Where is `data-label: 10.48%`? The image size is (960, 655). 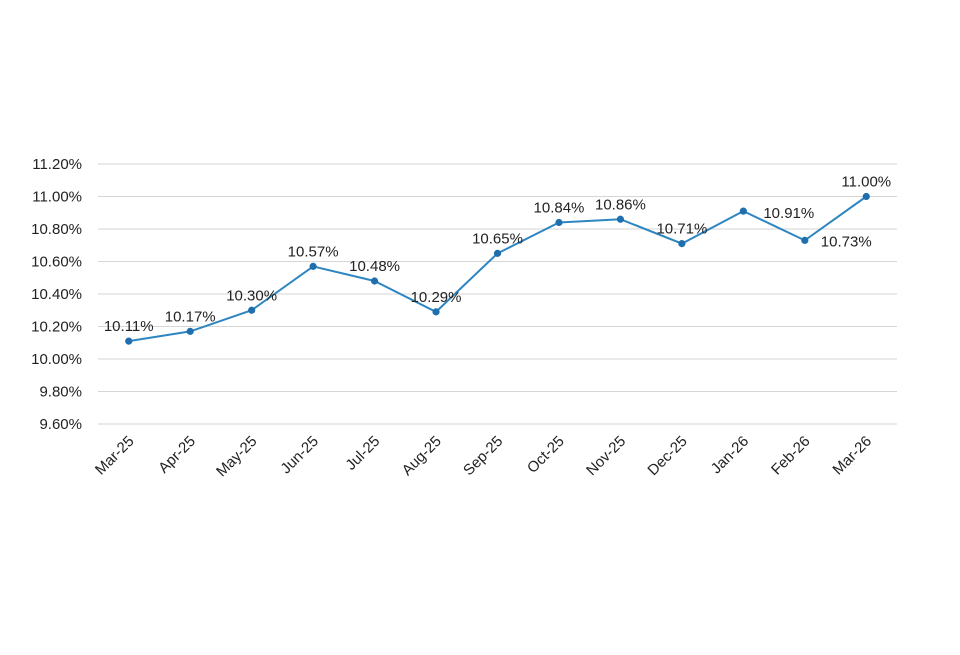 data-label: 10.48% is located at coordinates (374, 266).